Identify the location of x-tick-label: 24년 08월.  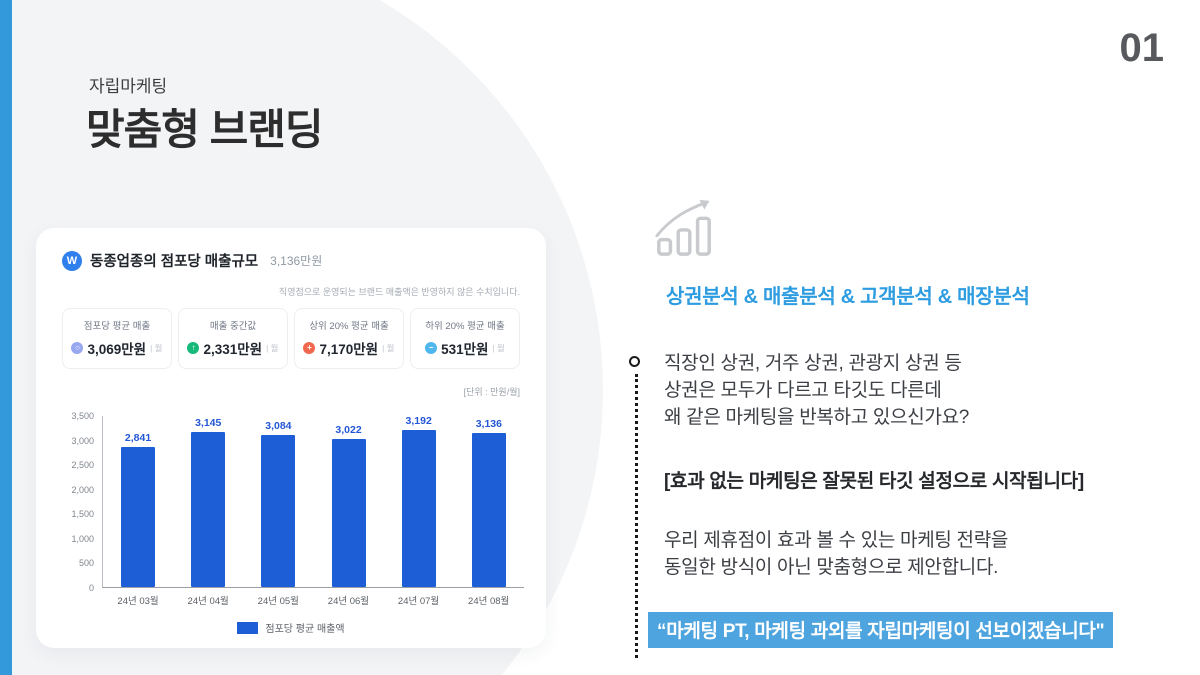
(489, 601).